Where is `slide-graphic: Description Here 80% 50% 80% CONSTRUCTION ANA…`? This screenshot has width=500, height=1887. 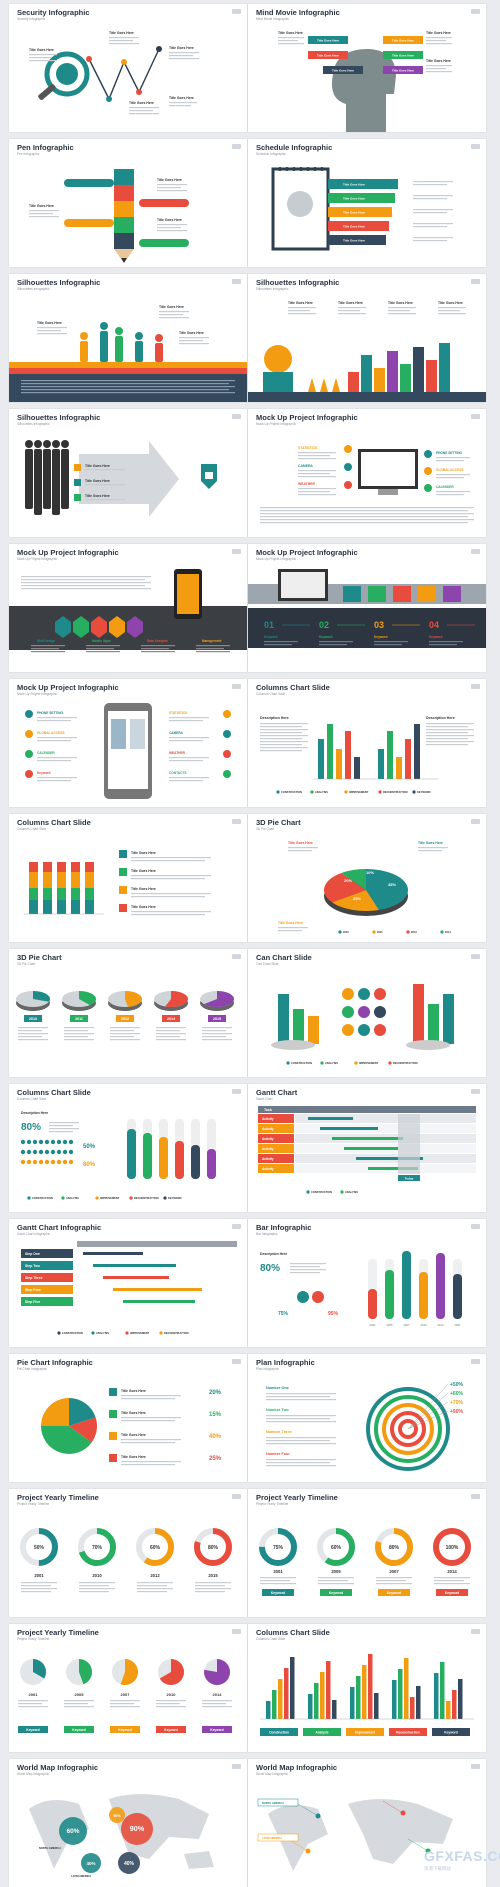
slide-graphic: Description Here 80% 50% 80% CONSTRUCTION ANA… is located at coordinates (118, 1155).